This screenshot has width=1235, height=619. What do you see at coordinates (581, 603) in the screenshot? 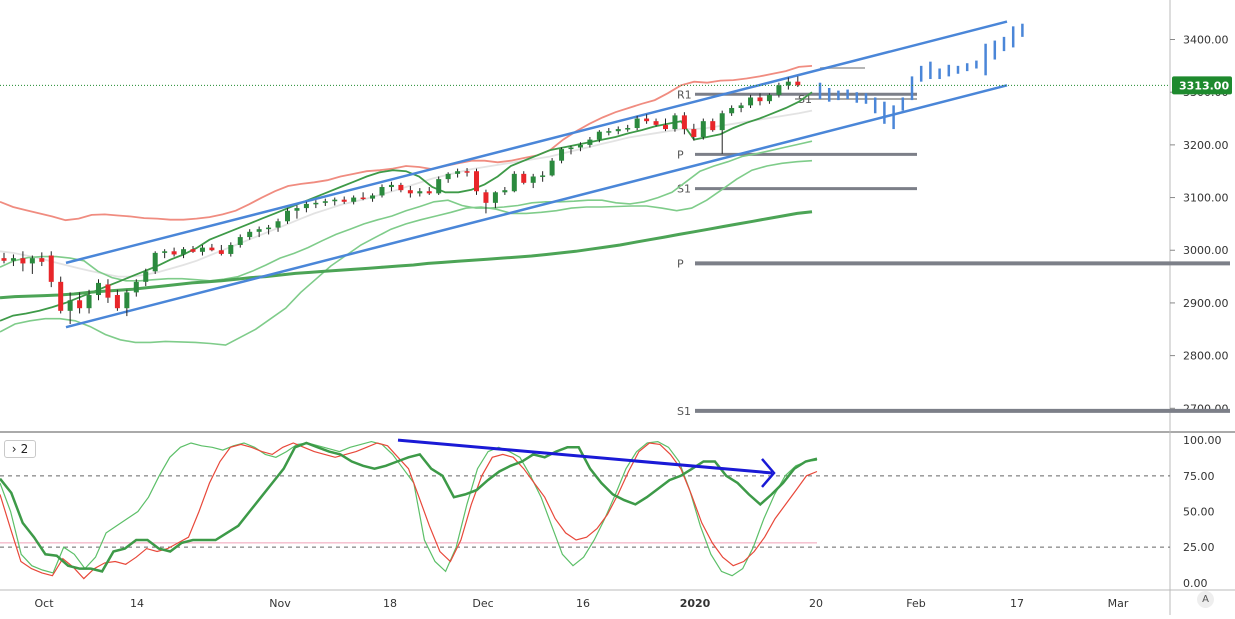
I see `time-axis: Oct 14 Nov 18 Dec 16 2020 20 Feb 17 Mar` at bounding box center [581, 603].